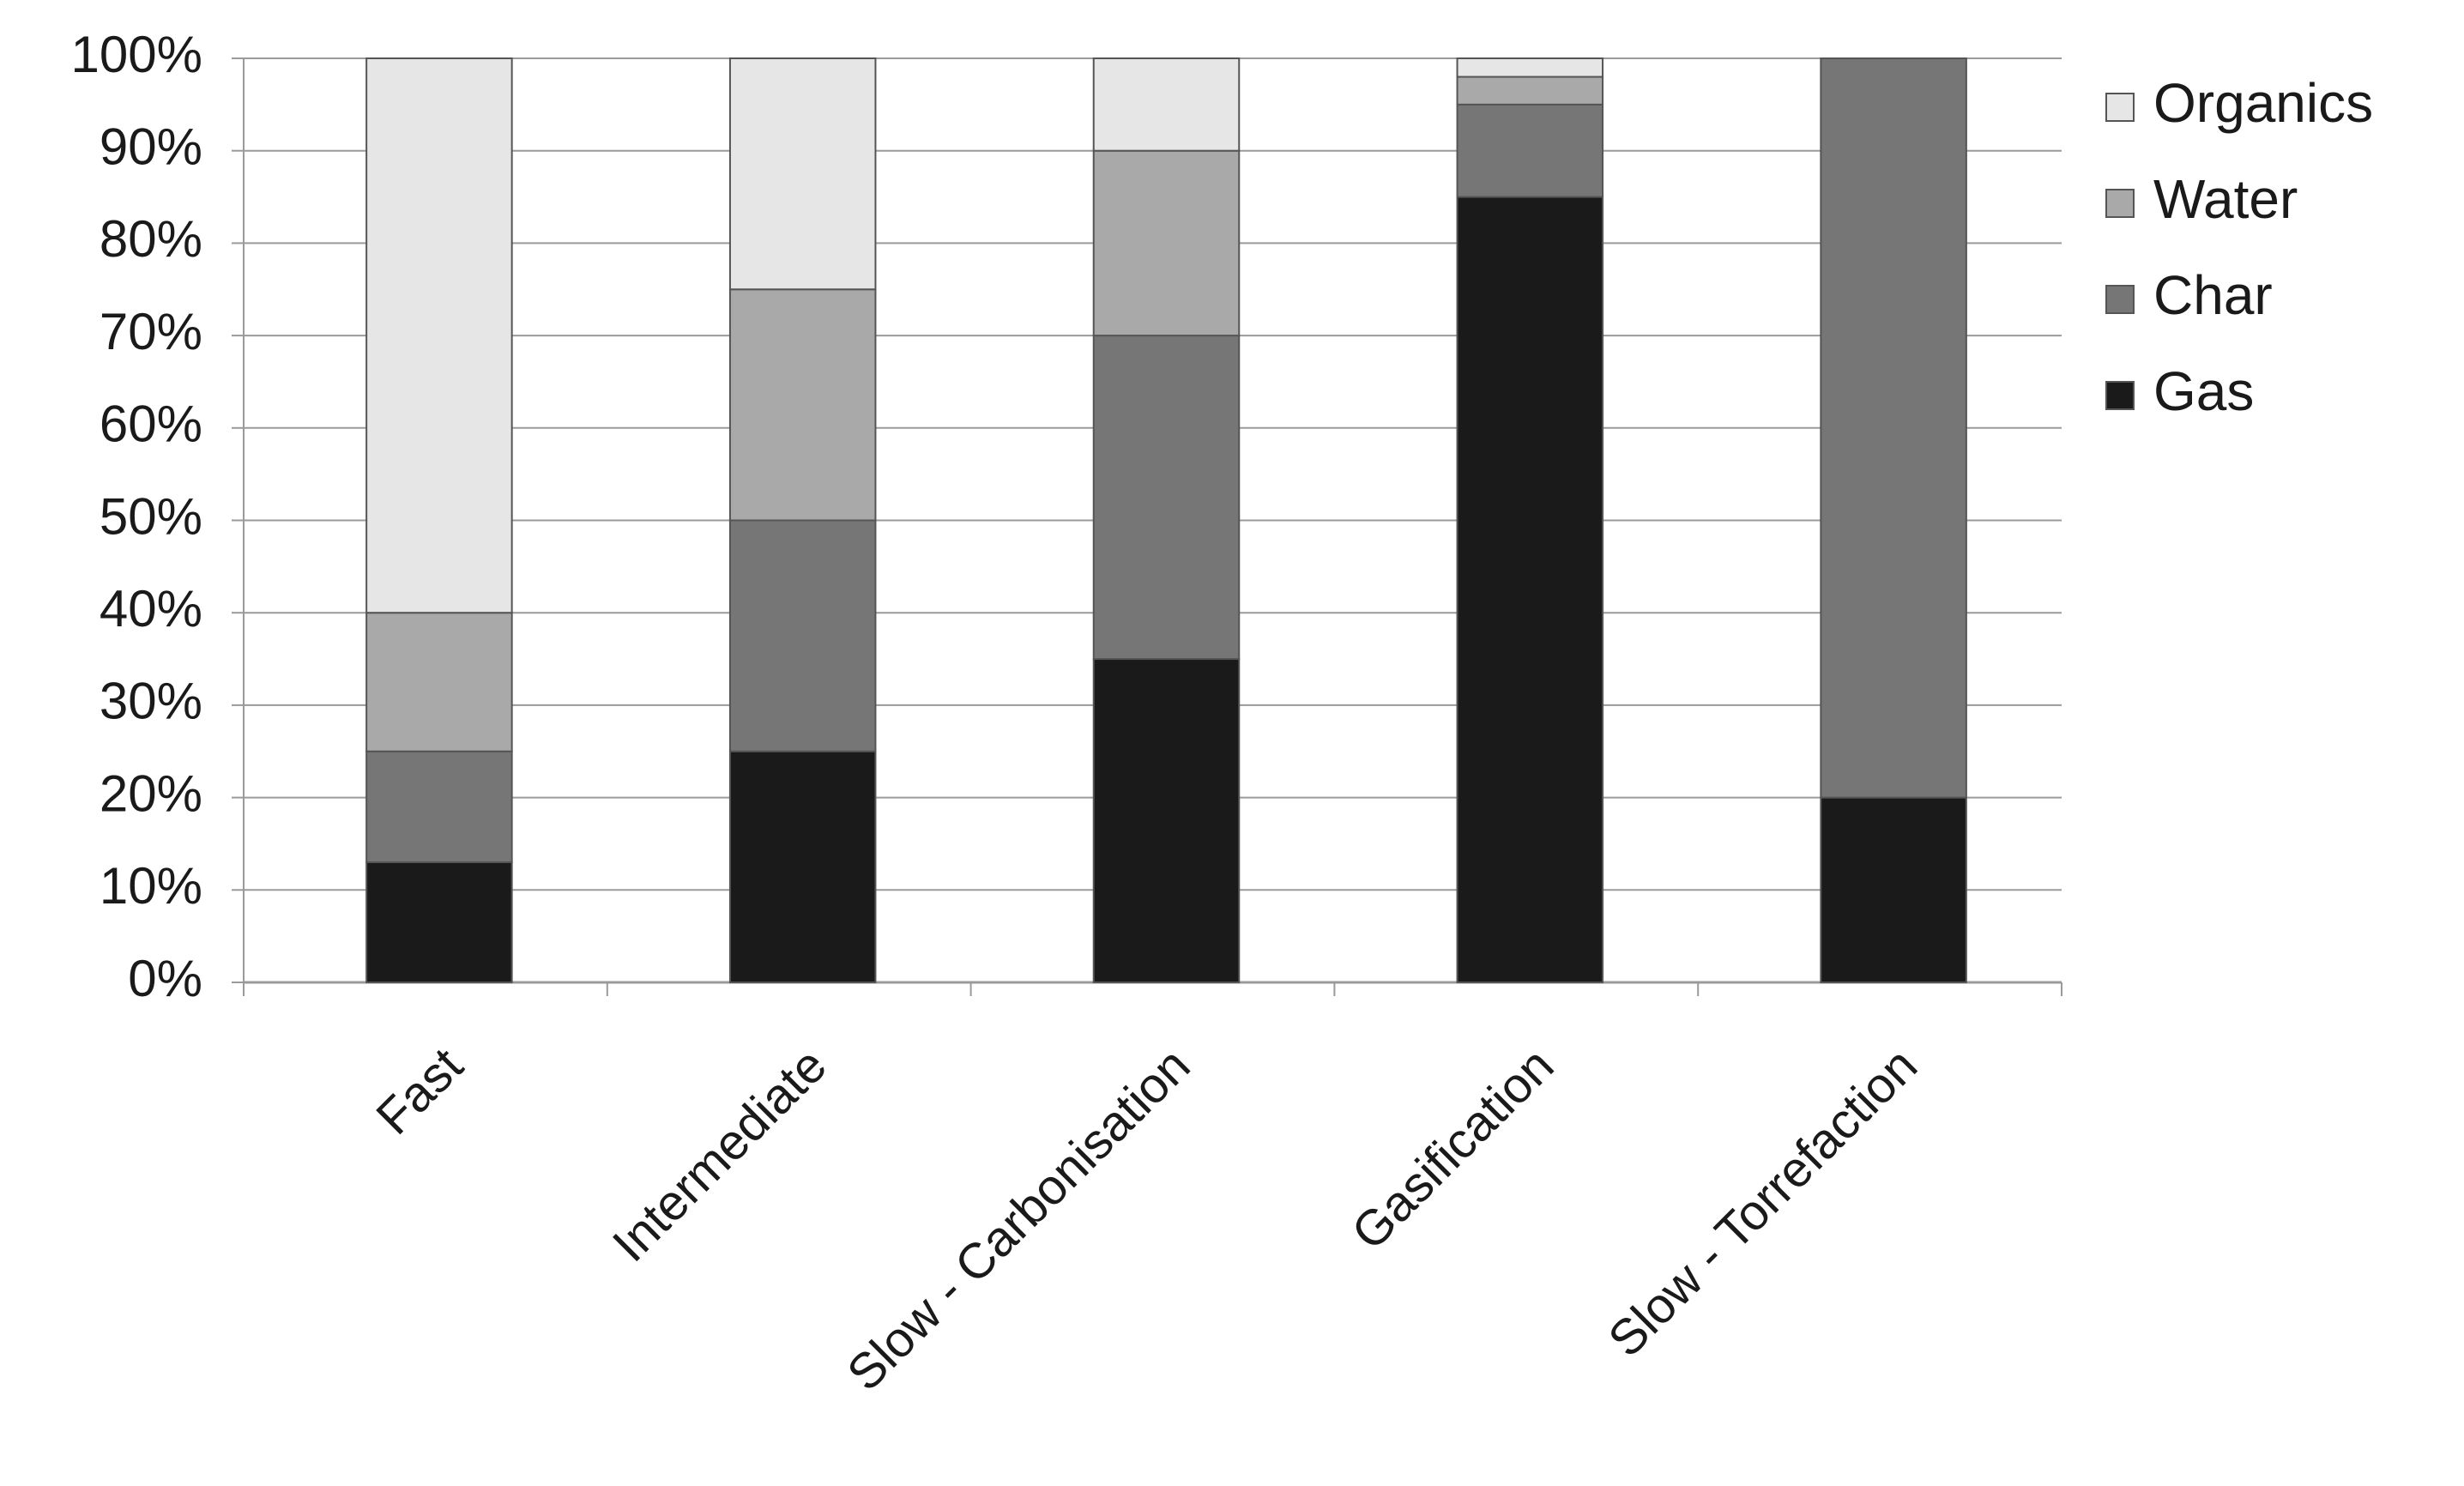 The height and width of the screenshot is (1486, 2464). What do you see at coordinates (1018, 1219) in the screenshot?
I see `x-tick-label: Slow - Carbonisation` at bounding box center [1018, 1219].